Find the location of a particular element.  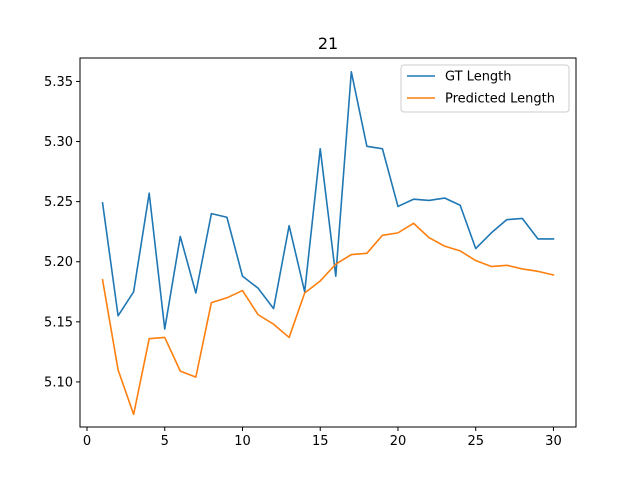

x-tick-label: 0 is located at coordinates (87, 441).